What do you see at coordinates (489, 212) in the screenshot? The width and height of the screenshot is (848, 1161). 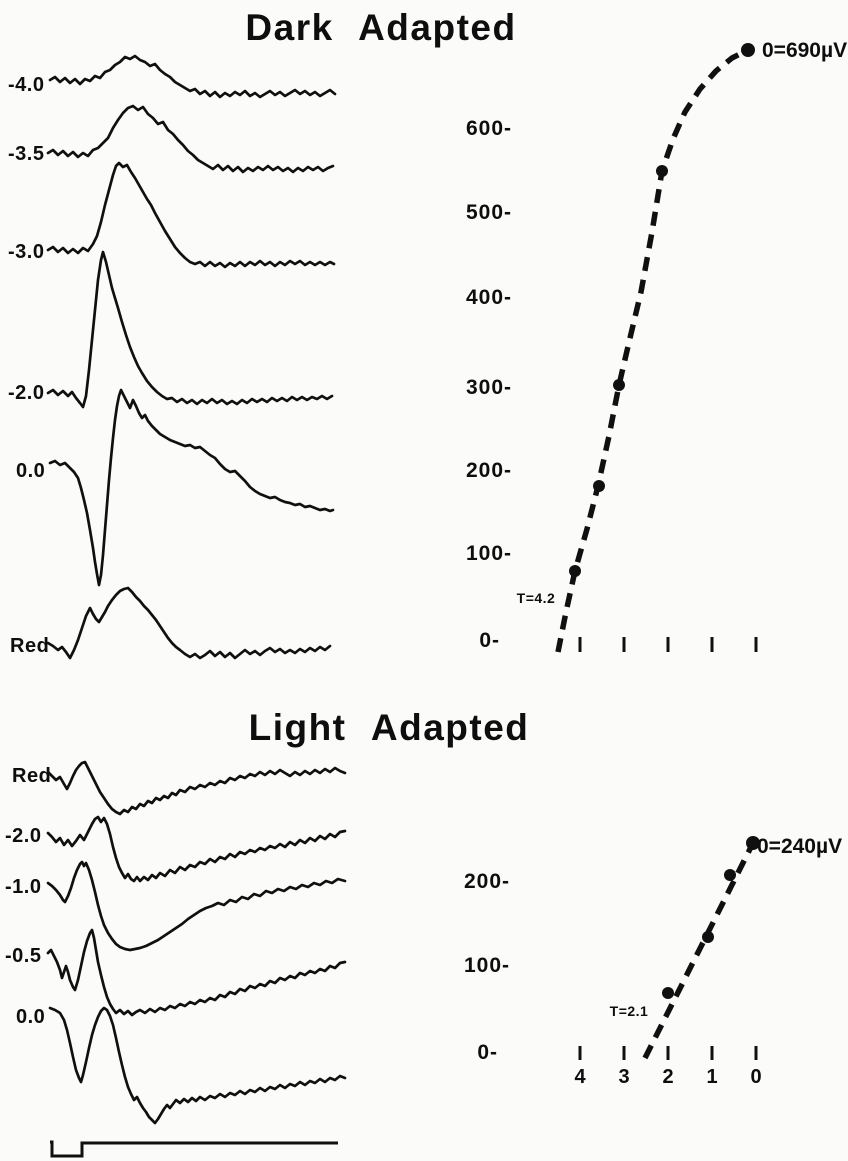 I see `y-axis-label: 500-` at bounding box center [489, 212].